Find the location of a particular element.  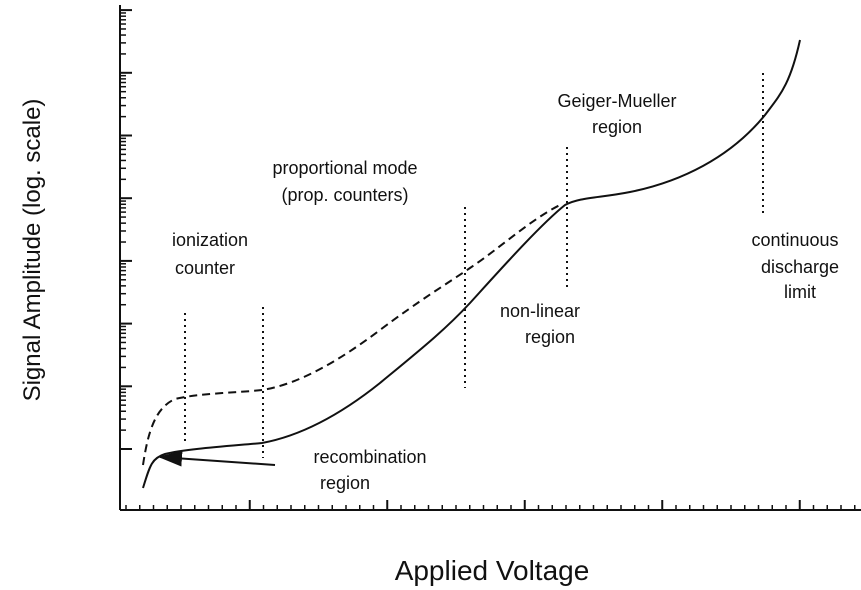

region-label: (prop. counters) is located at coordinates (344, 195).